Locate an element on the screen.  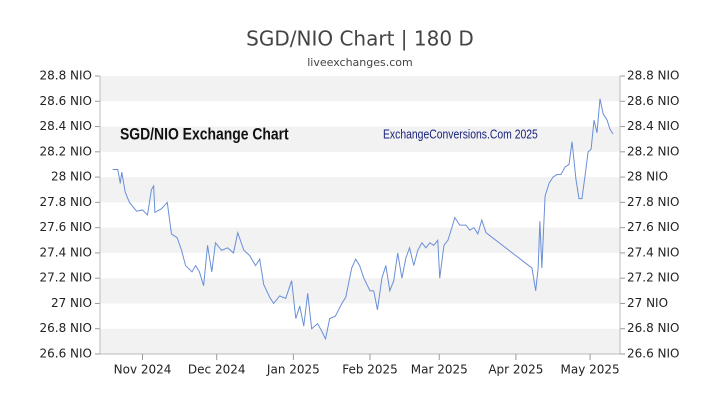
y-tick-label: 28.2 NIO is located at coordinates (66, 151).